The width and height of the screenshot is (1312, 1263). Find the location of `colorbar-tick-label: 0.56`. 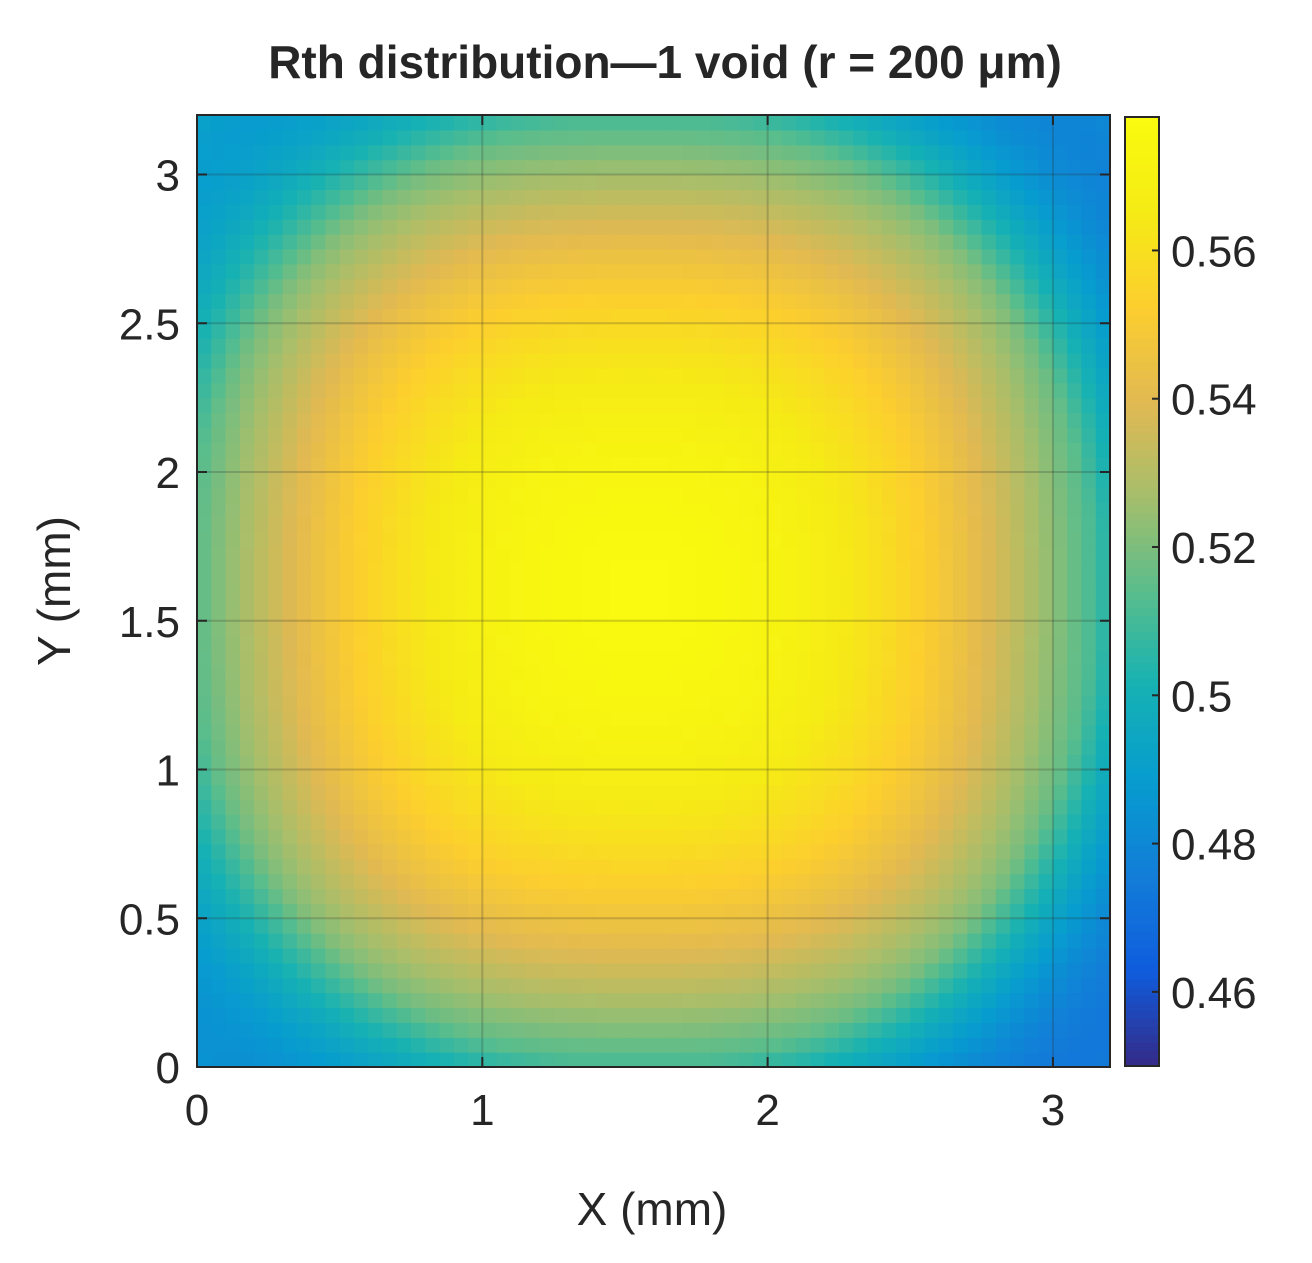

colorbar-tick-label: 0.56 is located at coordinates (1214, 251).